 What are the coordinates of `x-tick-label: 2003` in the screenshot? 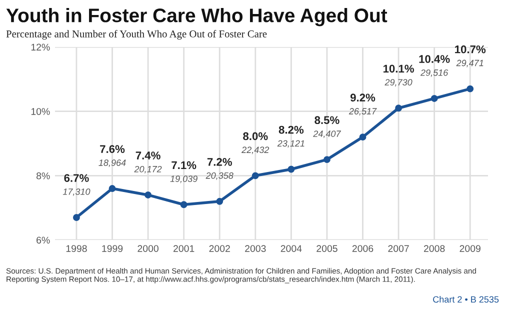 It's located at (255, 248).